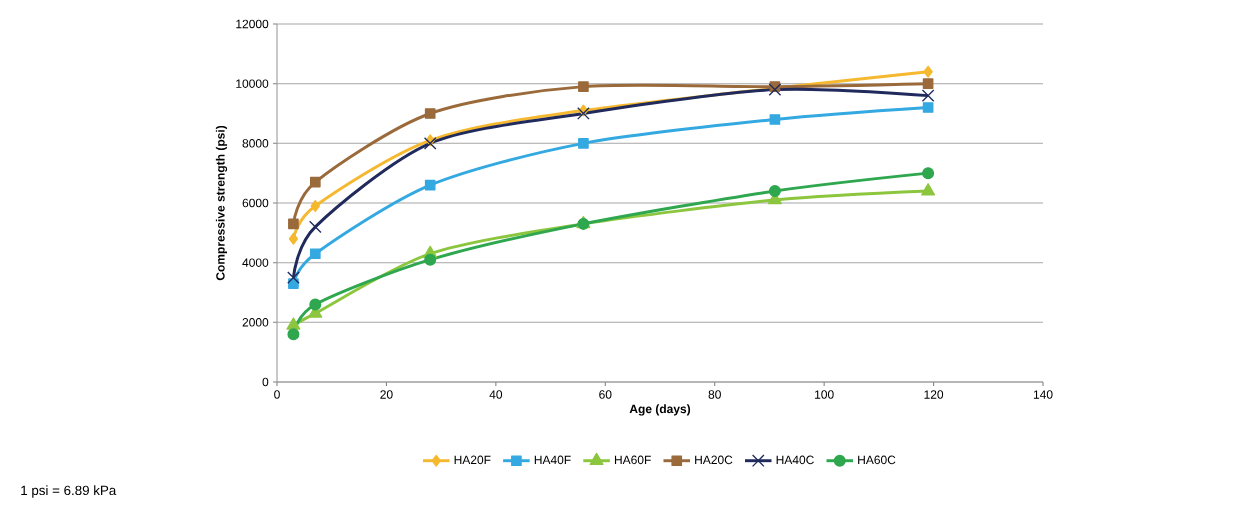 The height and width of the screenshot is (514, 1260). Describe the element at coordinates (795, 460) in the screenshot. I see `legend-label: HA40C` at that location.